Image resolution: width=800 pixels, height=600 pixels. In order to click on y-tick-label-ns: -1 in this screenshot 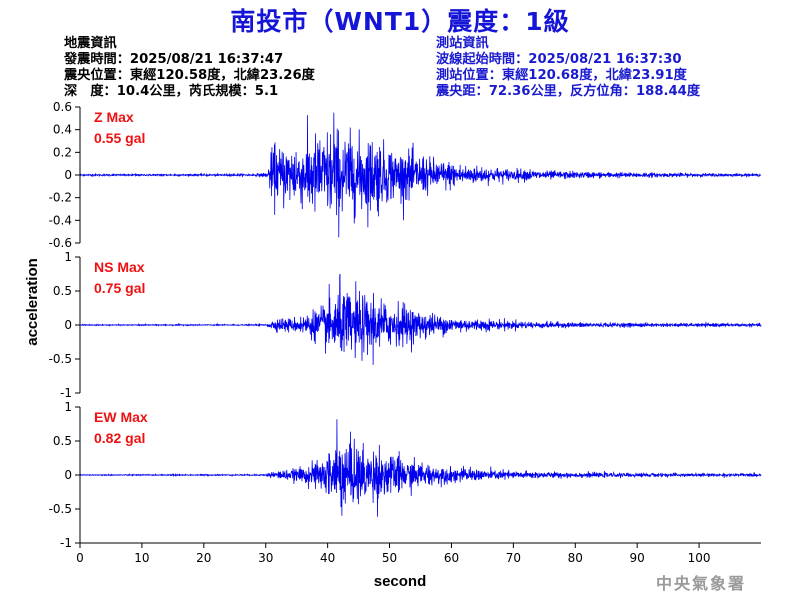, I will do `click(66, 393)`.